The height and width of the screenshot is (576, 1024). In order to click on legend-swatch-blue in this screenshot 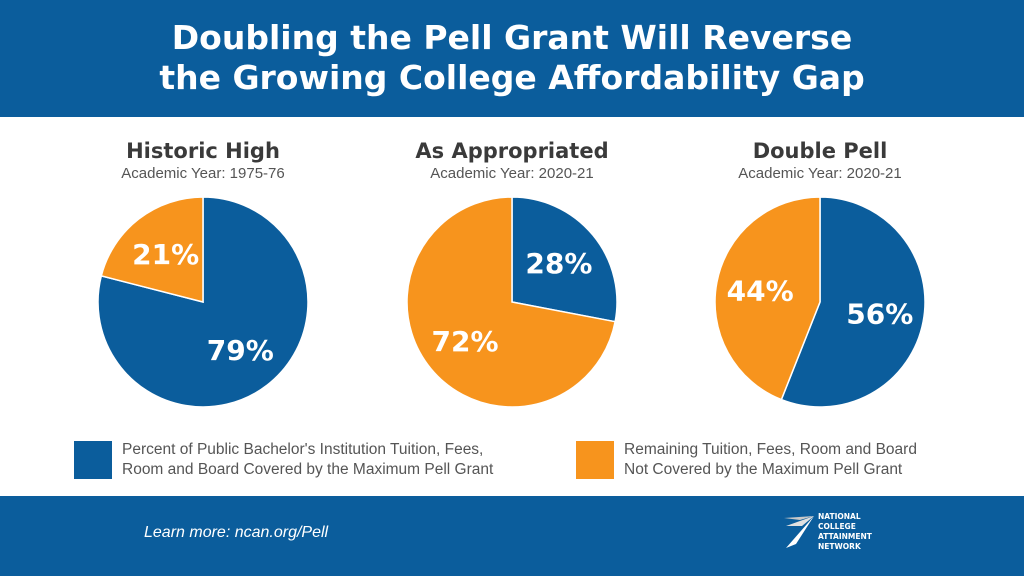, I will do `click(93, 460)`.